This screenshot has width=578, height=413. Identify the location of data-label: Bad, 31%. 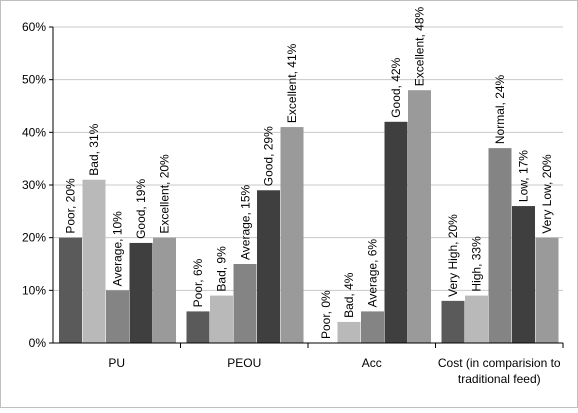
(94, 149).